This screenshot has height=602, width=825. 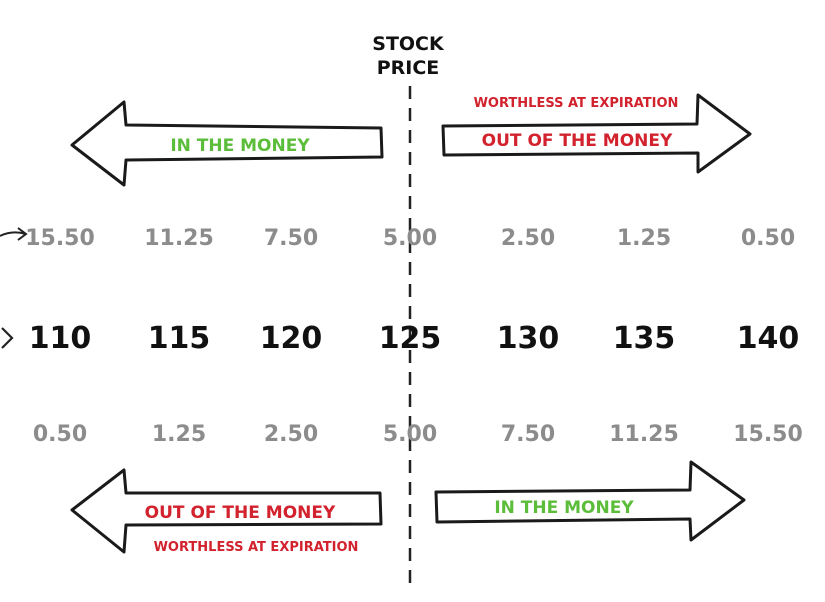 I want to click on call-premium-value-3: 5.00, so click(x=410, y=238).